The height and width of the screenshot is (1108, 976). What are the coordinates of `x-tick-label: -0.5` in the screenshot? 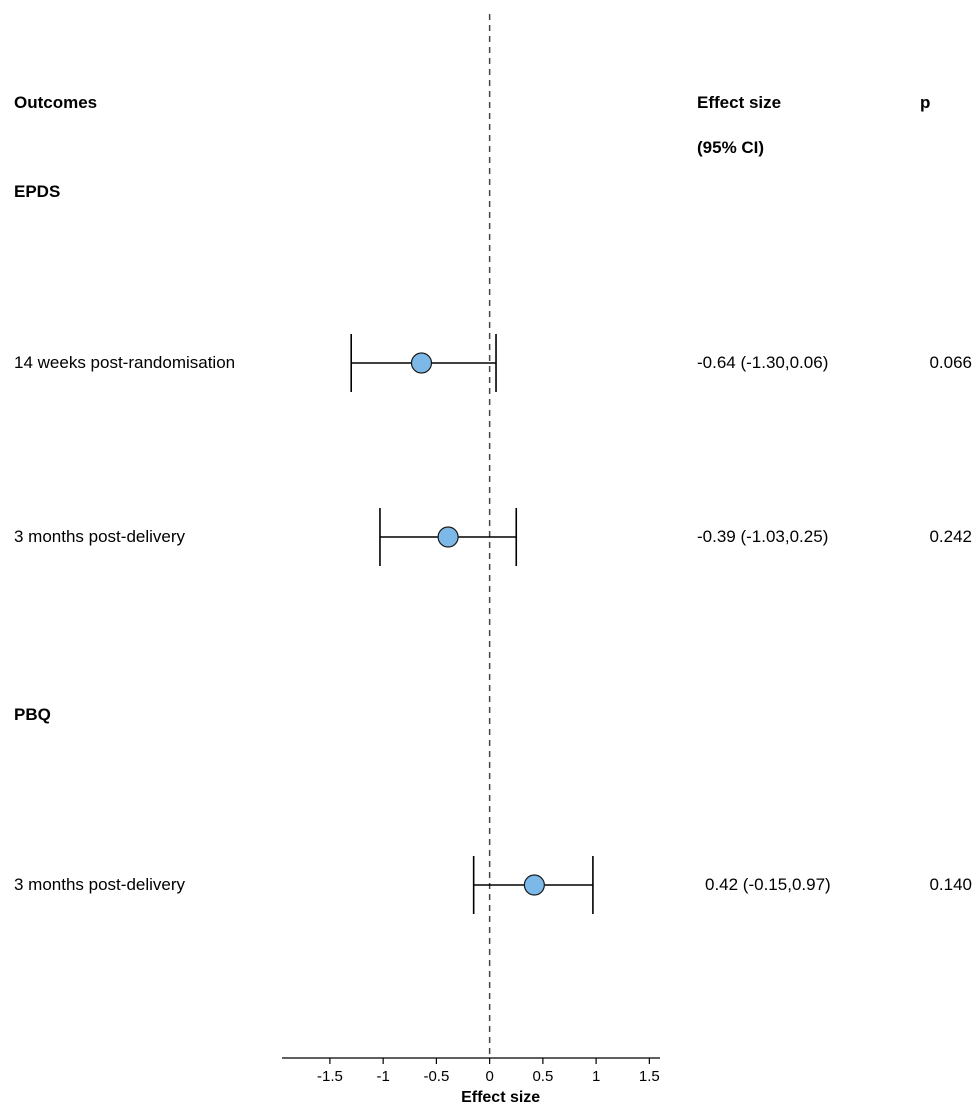 It's located at (436, 1076).